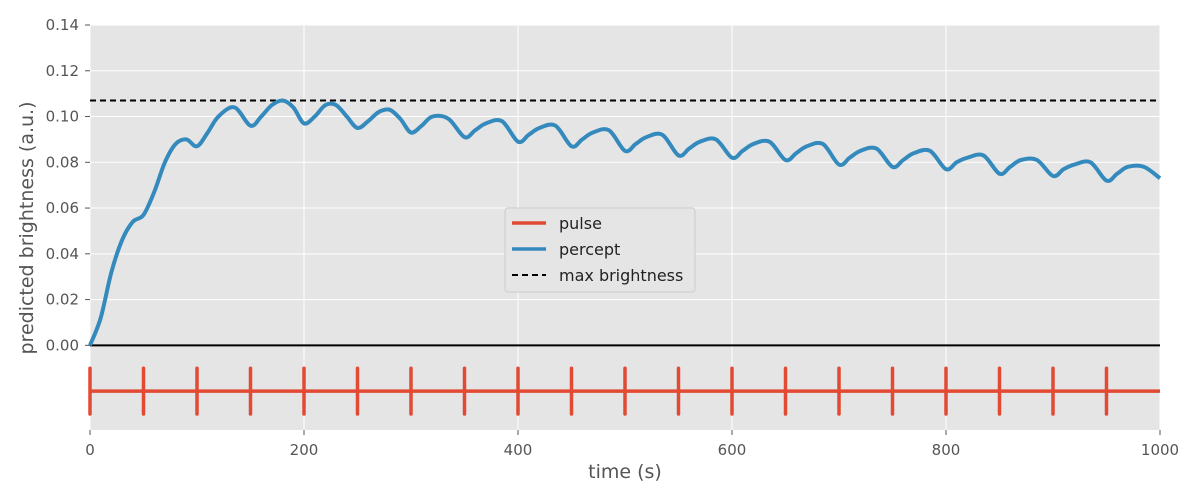 The width and height of the screenshot is (1200, 500). Describe the element at coordinates (589, 249) in the screenshot. I see `legend-label-percept: percept` at that location.